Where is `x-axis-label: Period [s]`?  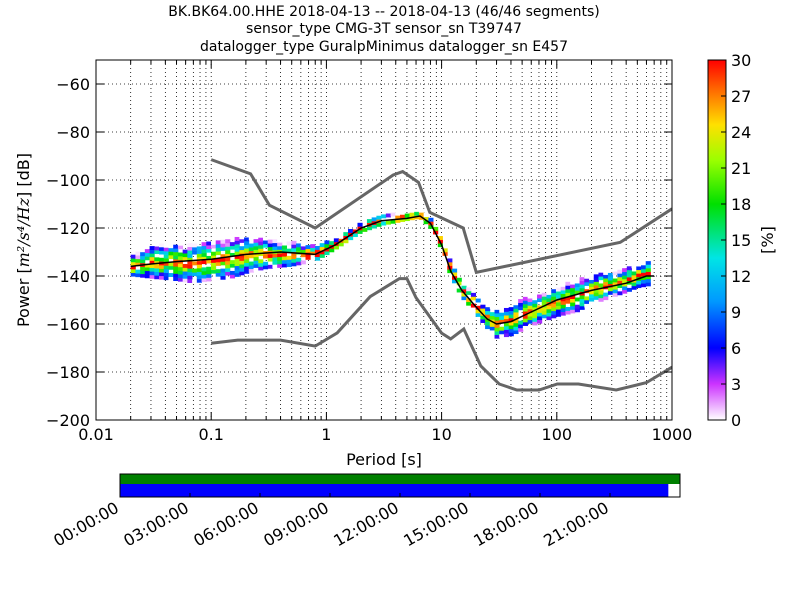 x-axis-label: Period [s] is located at coordinates (384, 459).